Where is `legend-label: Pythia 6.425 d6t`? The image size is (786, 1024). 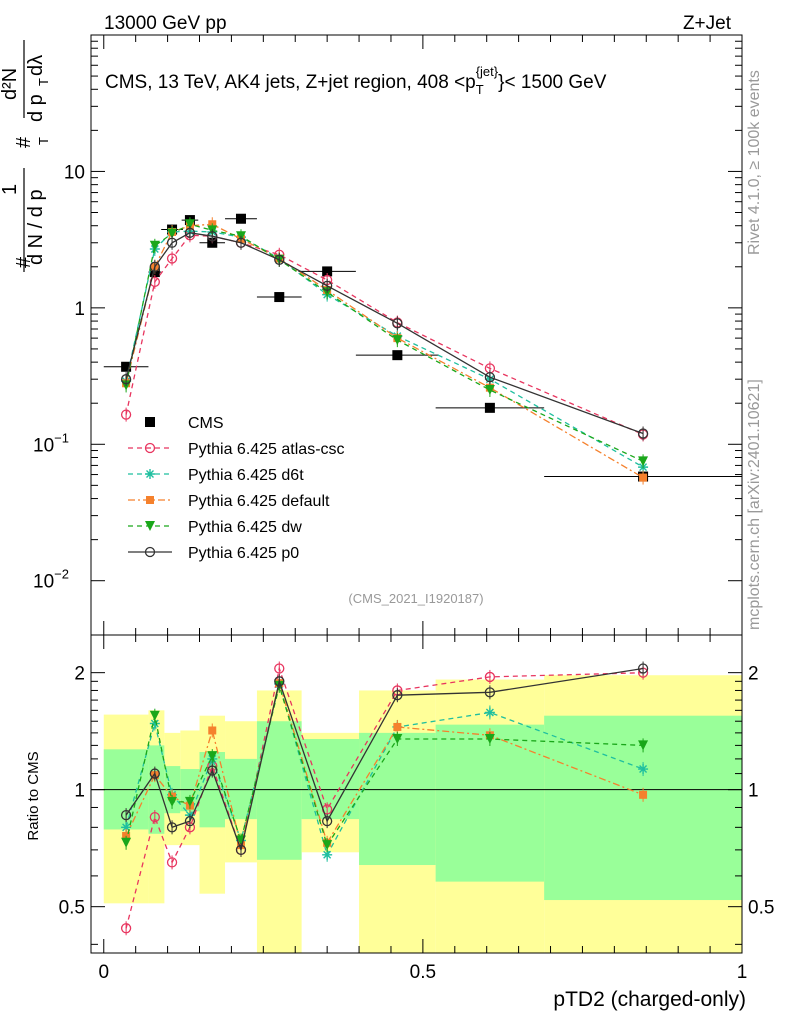
legend-label: Pythia 6.425 d6t is located at coordinates (246, 475).